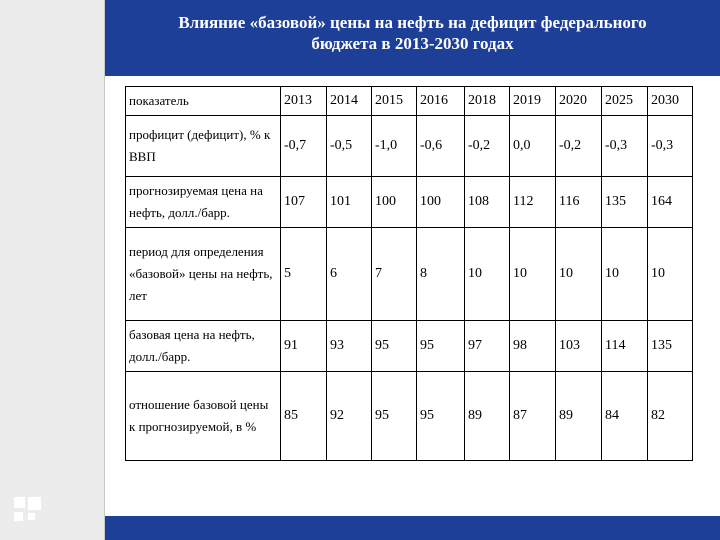 This screenshot has width=720, height=540. Describe the element at coordinates (440, 146) in the screenshot. I see `table-cell: -0,6` at that location.